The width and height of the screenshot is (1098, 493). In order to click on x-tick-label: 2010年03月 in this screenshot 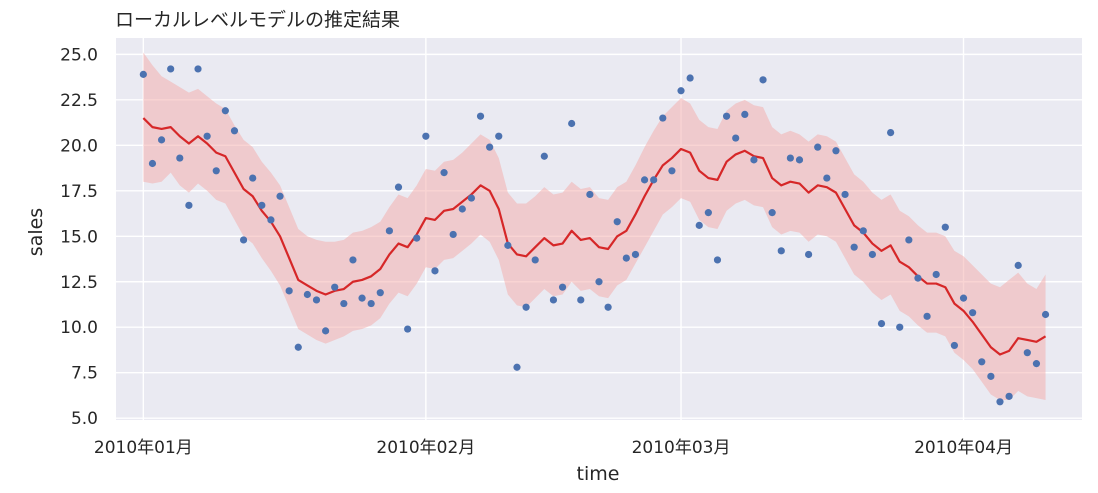, I will do `click(681, 448)`.